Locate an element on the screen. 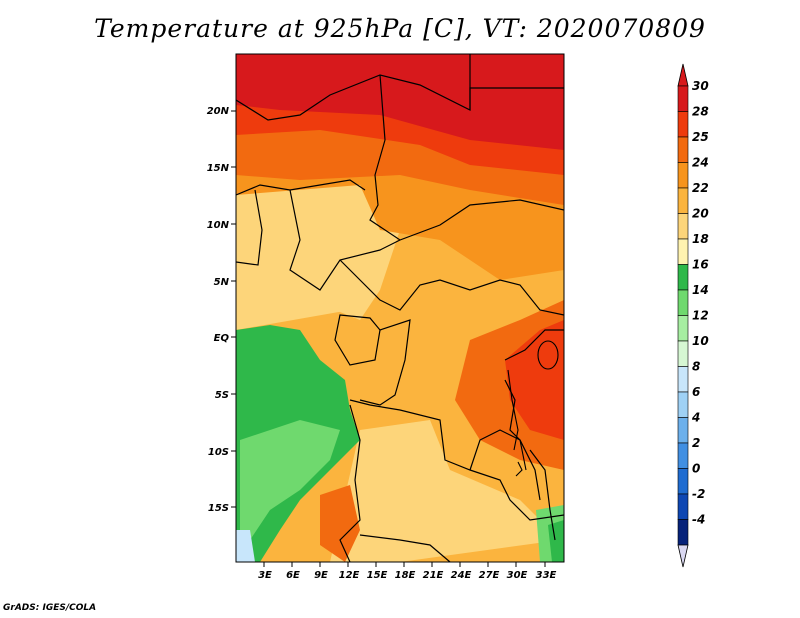 The image size is (800, 618). colorbar-label: 10 is located at coordinates (700, 341).